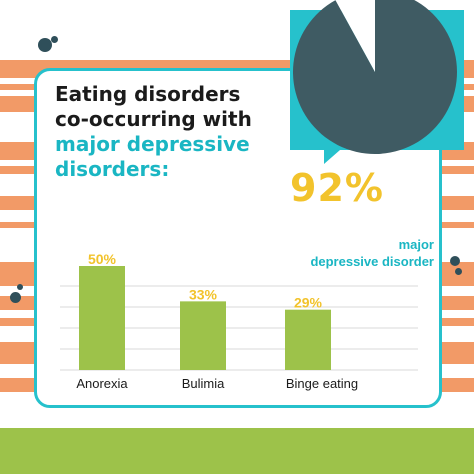 The image size is (474, 474). Describe the element at coordinates (354, 253) in the screenshot. I see `highlight-label: major depressive disorder` at that location.